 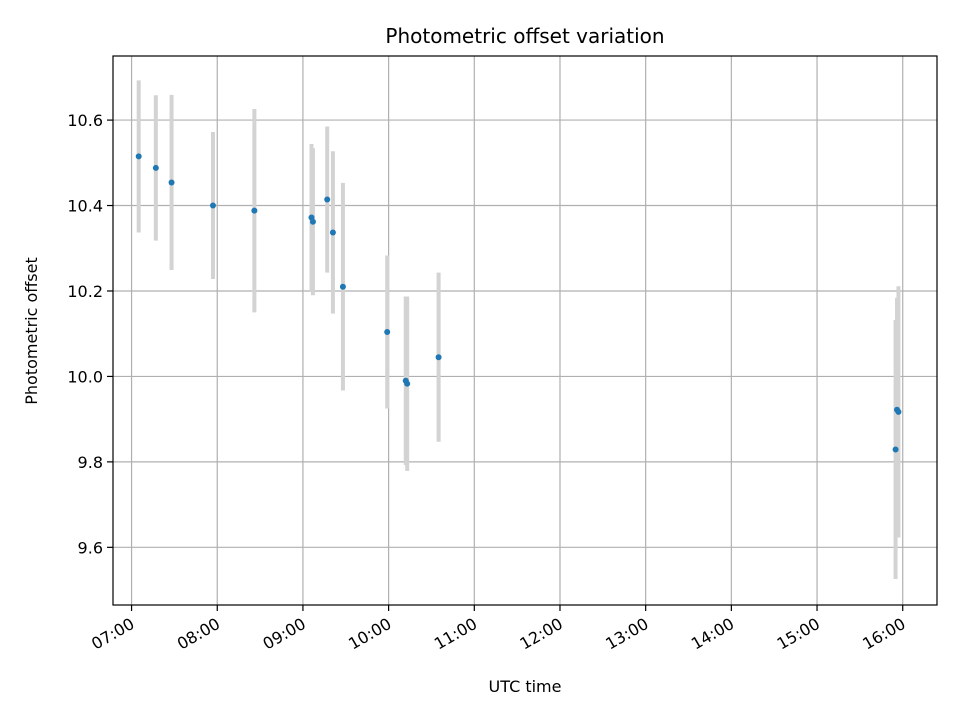 I want to click on y-axis-title: Photometric offset, so click(x=31, y=331).